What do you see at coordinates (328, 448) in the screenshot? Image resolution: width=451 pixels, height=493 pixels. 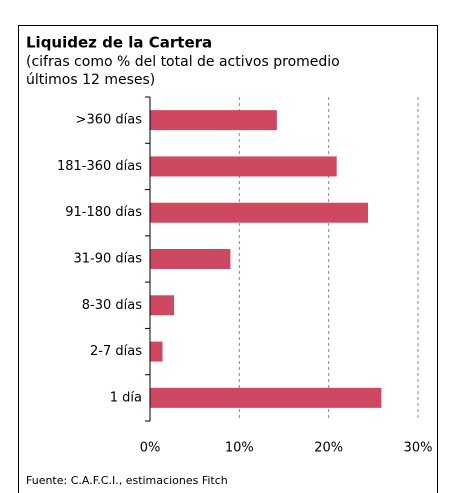 I see `x-tick-label: 20%` at bounding box center [328, 448].